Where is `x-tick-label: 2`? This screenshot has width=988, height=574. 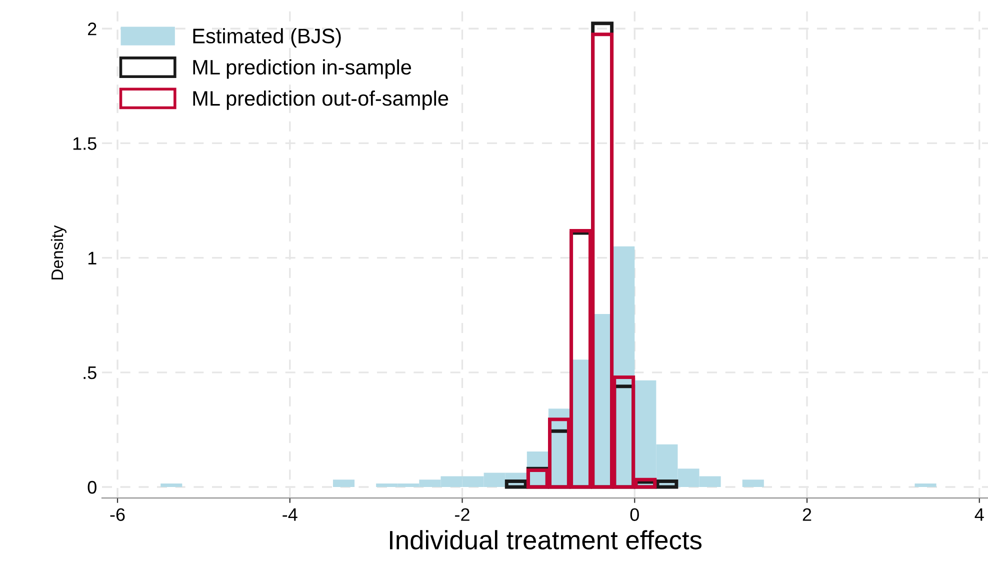
x-tick-label: 2 is located at coordinates (807, 514).